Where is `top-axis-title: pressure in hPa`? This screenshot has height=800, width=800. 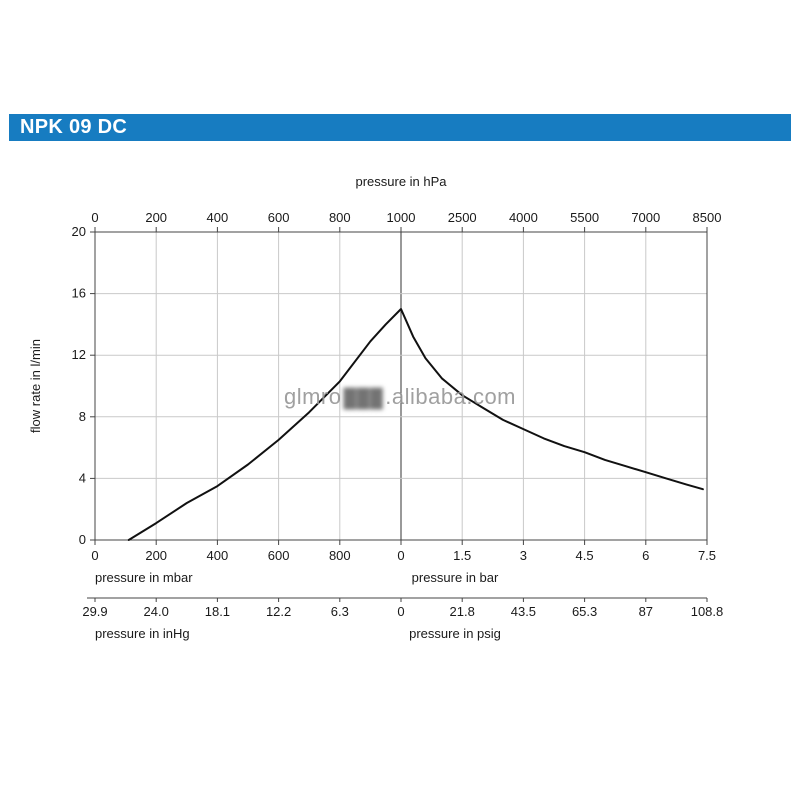
top-axis-title: pressure in hPa is located at coordinates (401, 181).